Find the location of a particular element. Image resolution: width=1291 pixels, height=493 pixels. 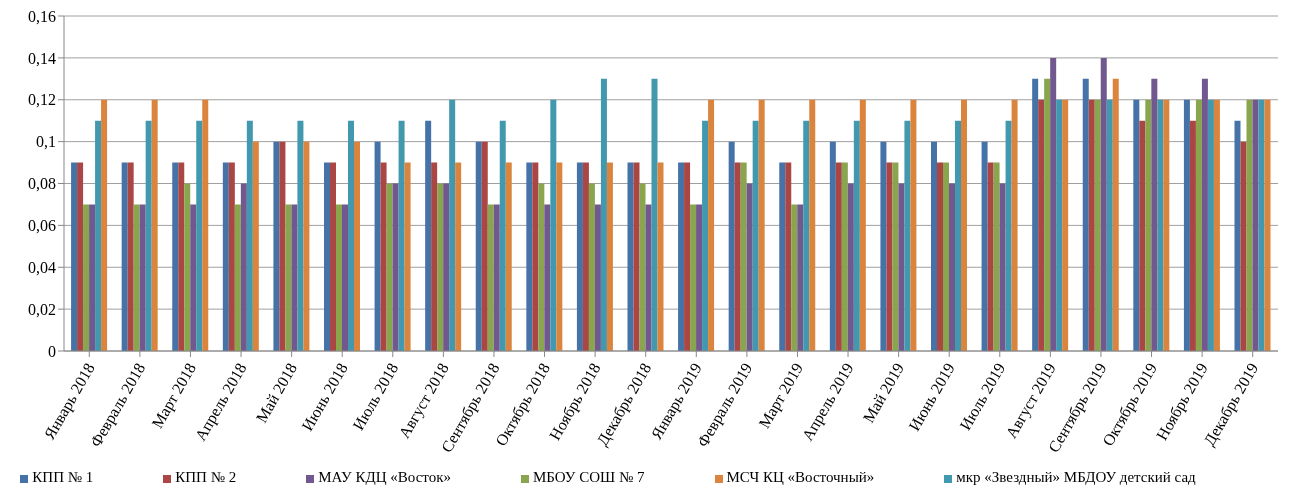

y-tick-label: 0,14 is located at coordinates (42, 58).